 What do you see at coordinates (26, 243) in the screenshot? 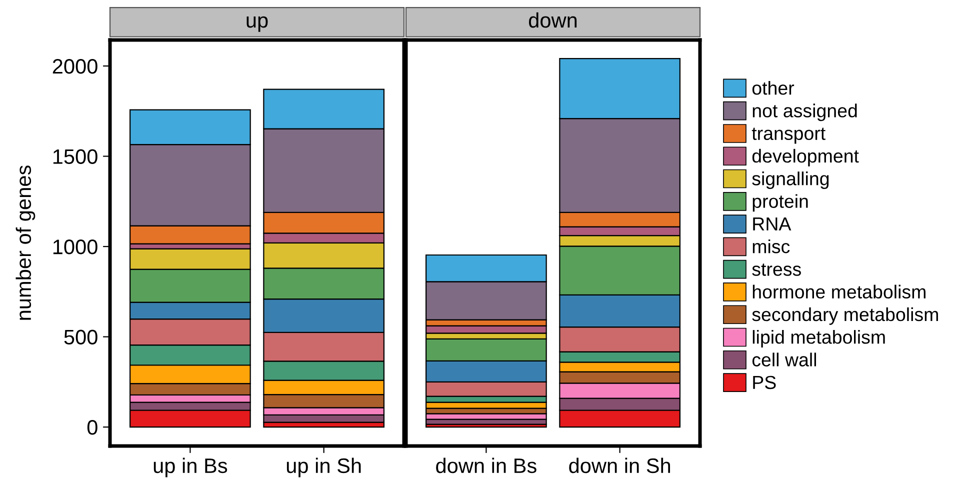
I see `y-axis-title: number of genes` at bounding box center [26, 243].